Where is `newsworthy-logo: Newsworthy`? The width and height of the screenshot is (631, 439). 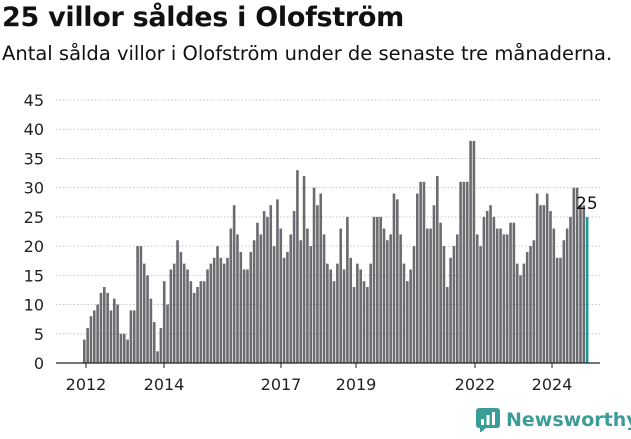
newsworthy-logo: Newsworthy is located at coordinates (553, 420).